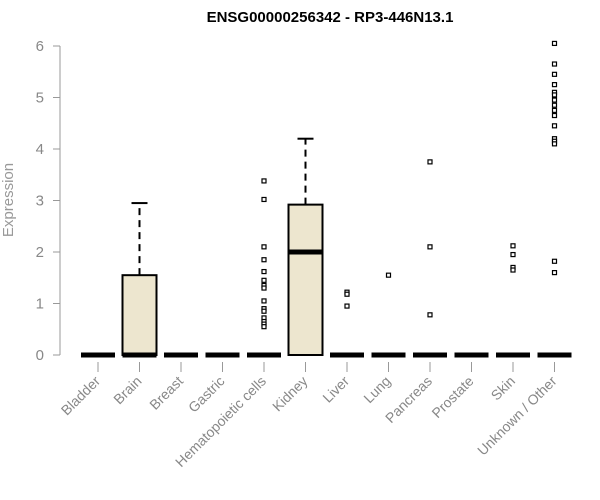 The height and width of the screenshot is (500, 600). What do you see at coordinates (40, 98) in the screenshot?
I see `y-tick-label: 5` at bounding box center [40, 98].